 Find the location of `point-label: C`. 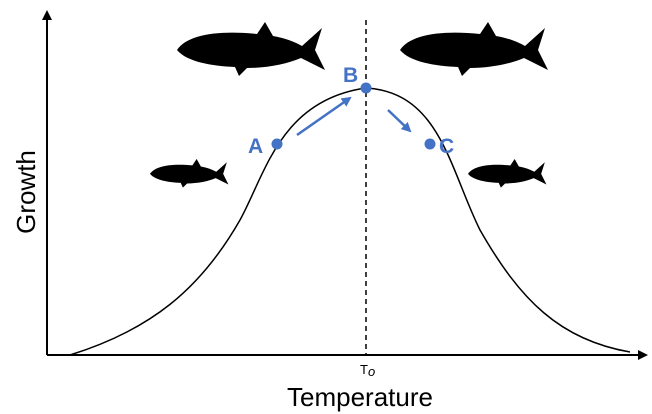

point-label: C is located at coordinates (446, 146).